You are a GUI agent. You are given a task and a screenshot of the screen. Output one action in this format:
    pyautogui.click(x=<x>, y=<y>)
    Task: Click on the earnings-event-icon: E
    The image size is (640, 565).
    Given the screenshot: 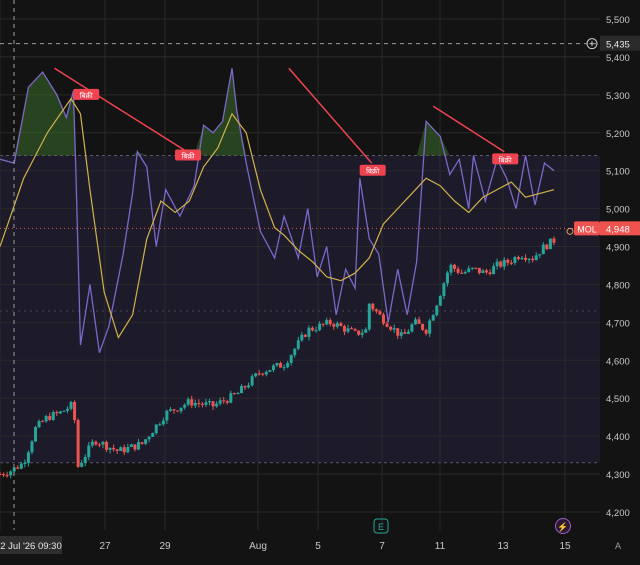 What is the action you would take?
    pyautogui.click(x=381, y=526)
    